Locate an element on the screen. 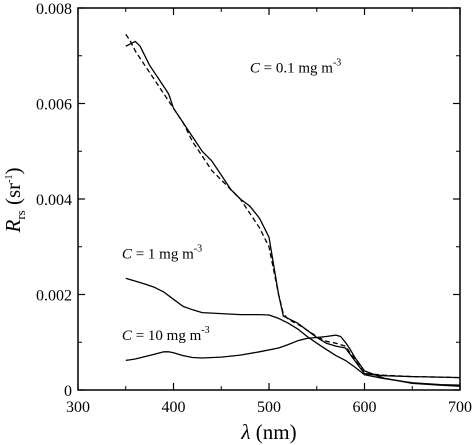 Image resolution: width=474 pixels, height=445 pixels. y-axis-title: Rrs (sr-1) is located at coordinates (14, 201).